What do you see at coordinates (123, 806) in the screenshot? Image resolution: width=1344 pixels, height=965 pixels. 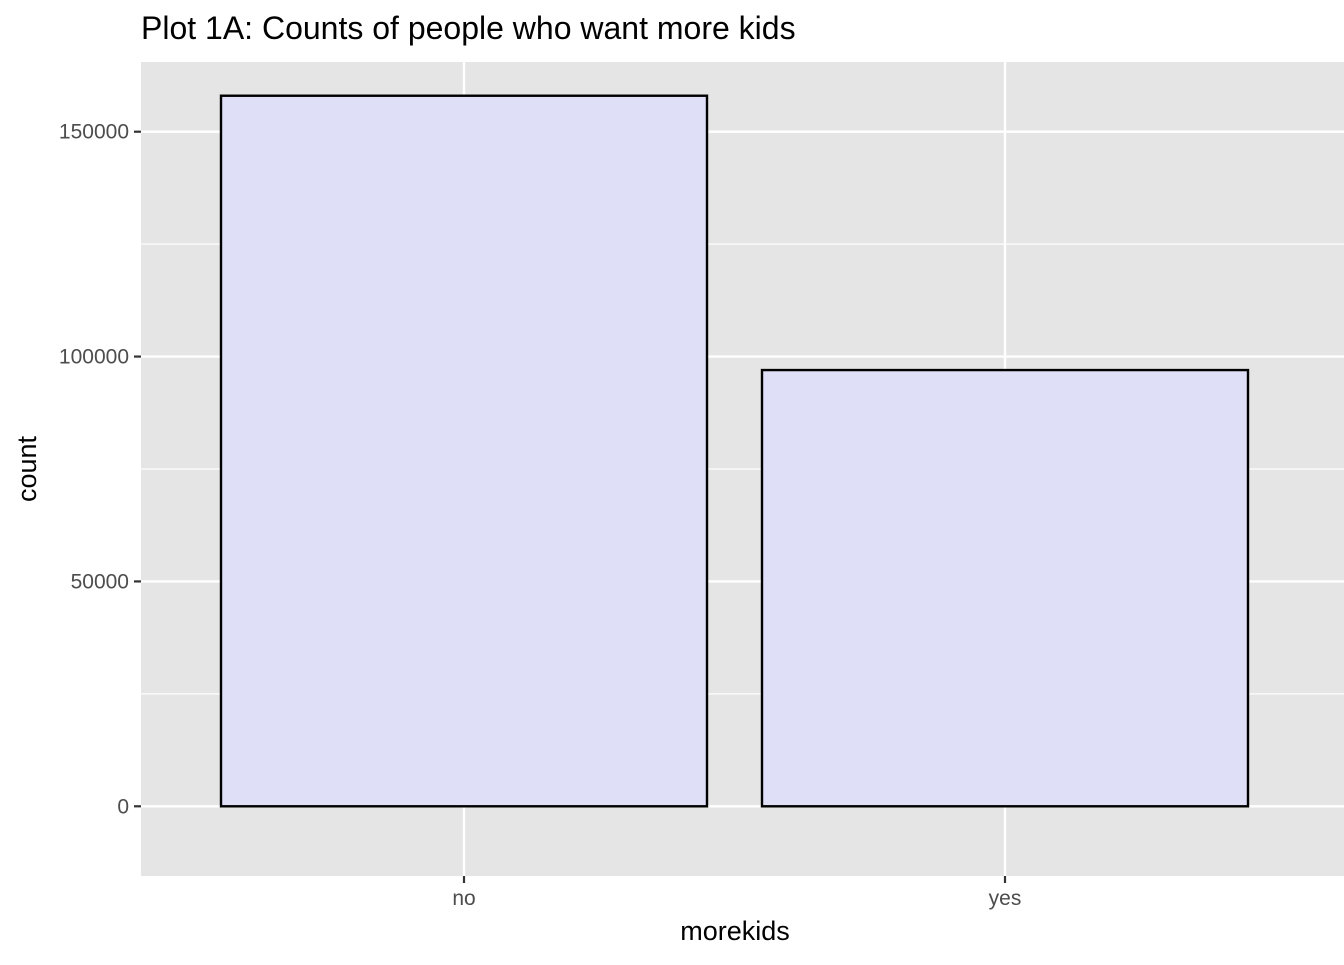 I see `y-tick-label: 0` at bounding box center [123, 806].